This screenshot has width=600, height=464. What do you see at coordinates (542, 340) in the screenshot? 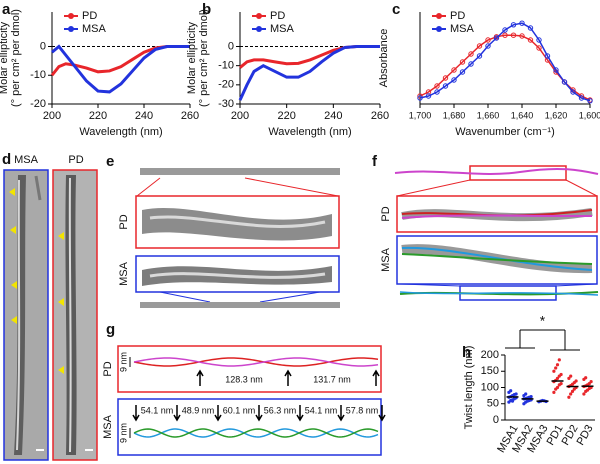
I see `significance-bracket` at bounding box center [542, 340].